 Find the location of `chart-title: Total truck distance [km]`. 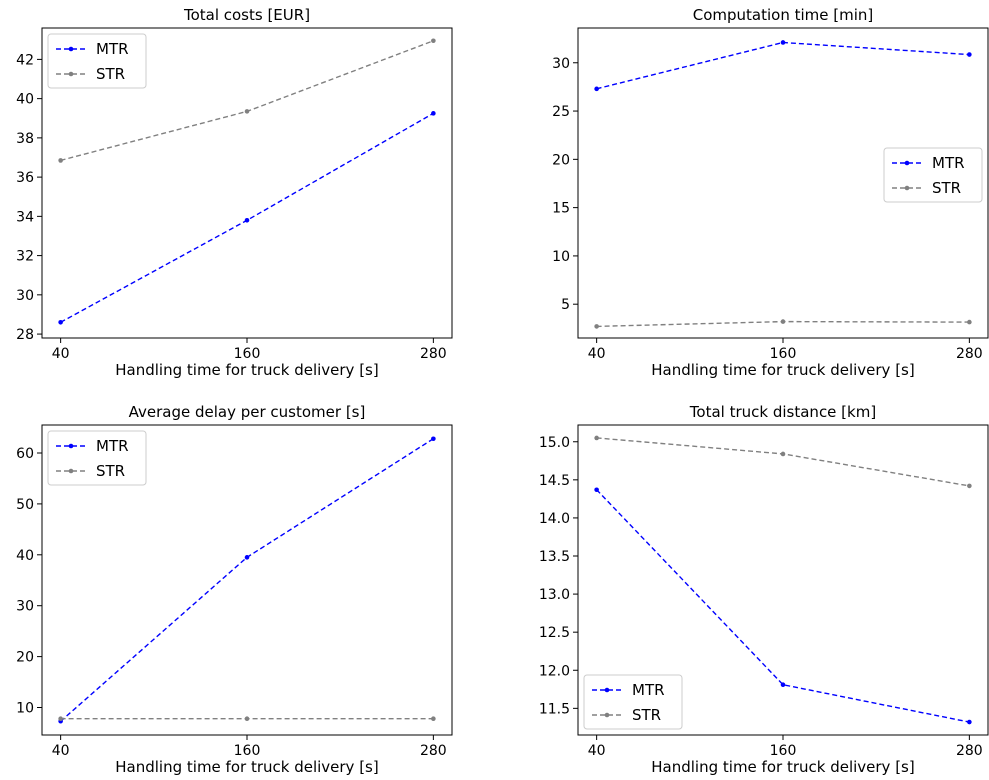

chart-title: Total truck distance [km] is located at coordinates (782, 412).